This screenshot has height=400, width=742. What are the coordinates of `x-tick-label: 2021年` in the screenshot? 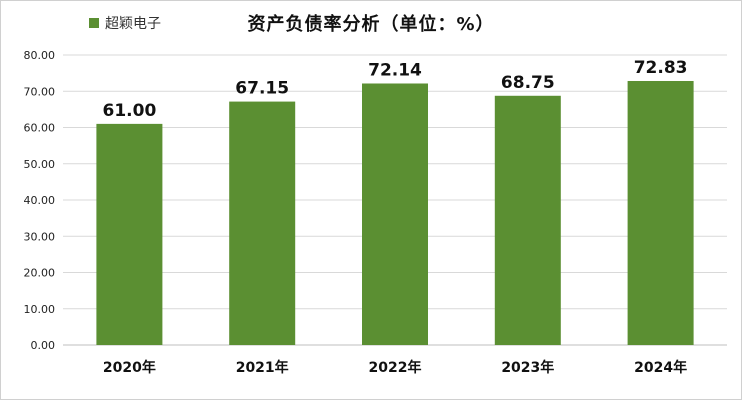 It's located at (262, 367).